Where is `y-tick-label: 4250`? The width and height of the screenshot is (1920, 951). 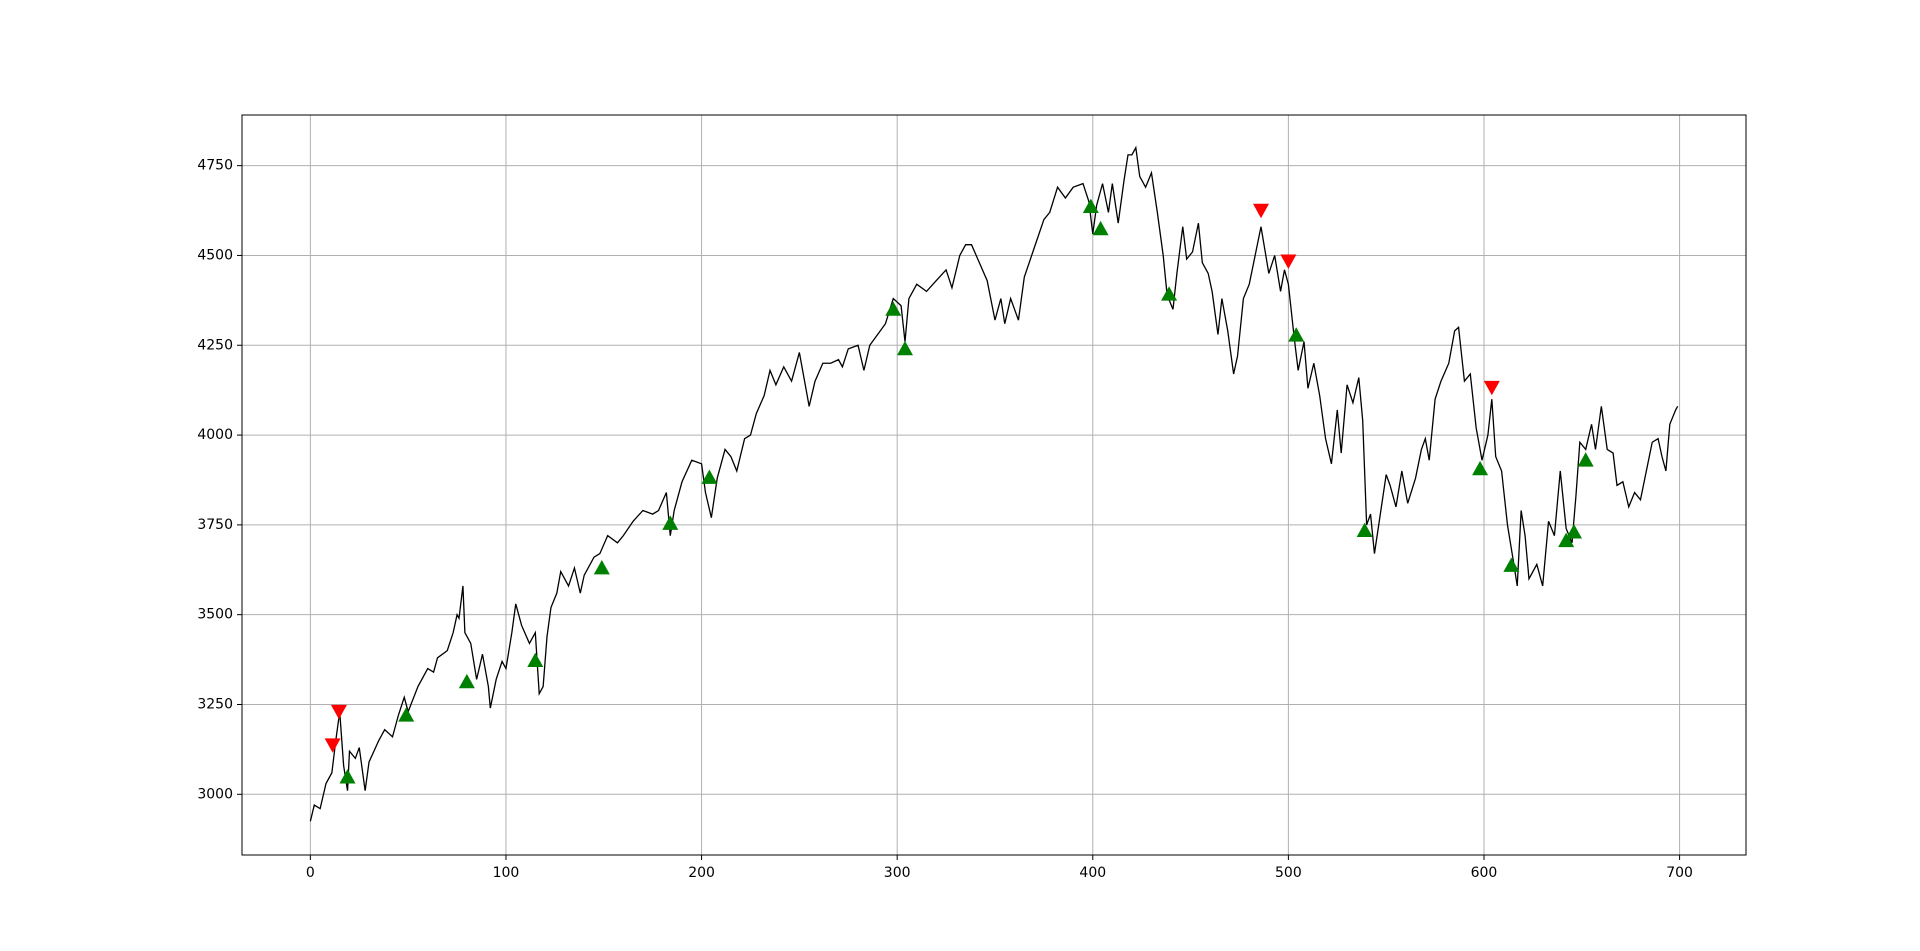
y-tick-label: 4250 is located at coordinates (215, 345).